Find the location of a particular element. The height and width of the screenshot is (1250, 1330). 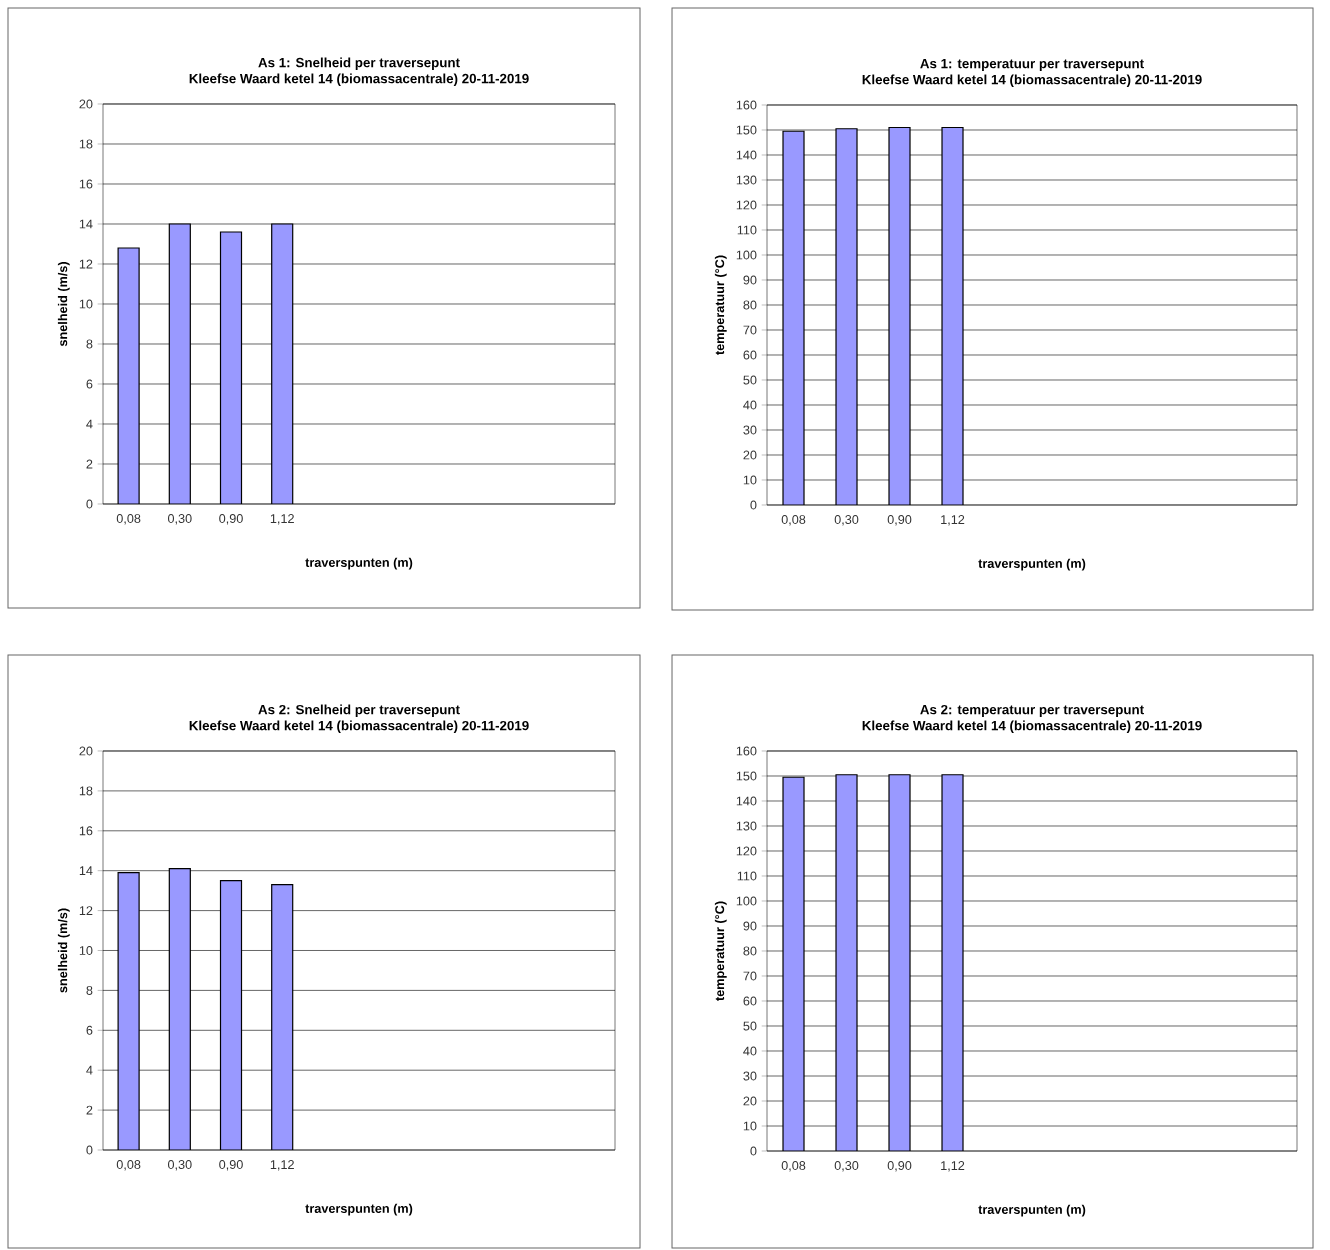

chart-title: As 2: temperatuur per traversepunt is located at coordinates (1032, 710).